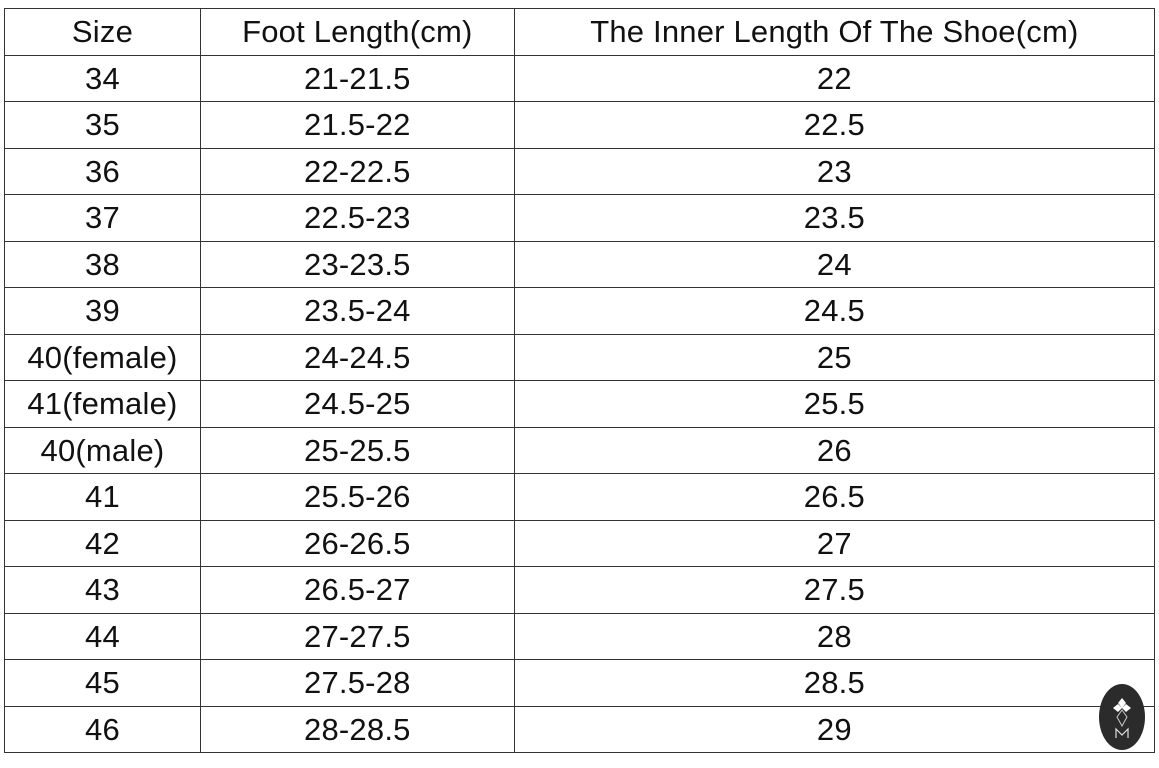 The image size is (1159, 768). What do you see at coordinates (357, 32) in the screenshot?
I see `header-foot-length: Foot Length(cm)` at bounding box center [357, 32].